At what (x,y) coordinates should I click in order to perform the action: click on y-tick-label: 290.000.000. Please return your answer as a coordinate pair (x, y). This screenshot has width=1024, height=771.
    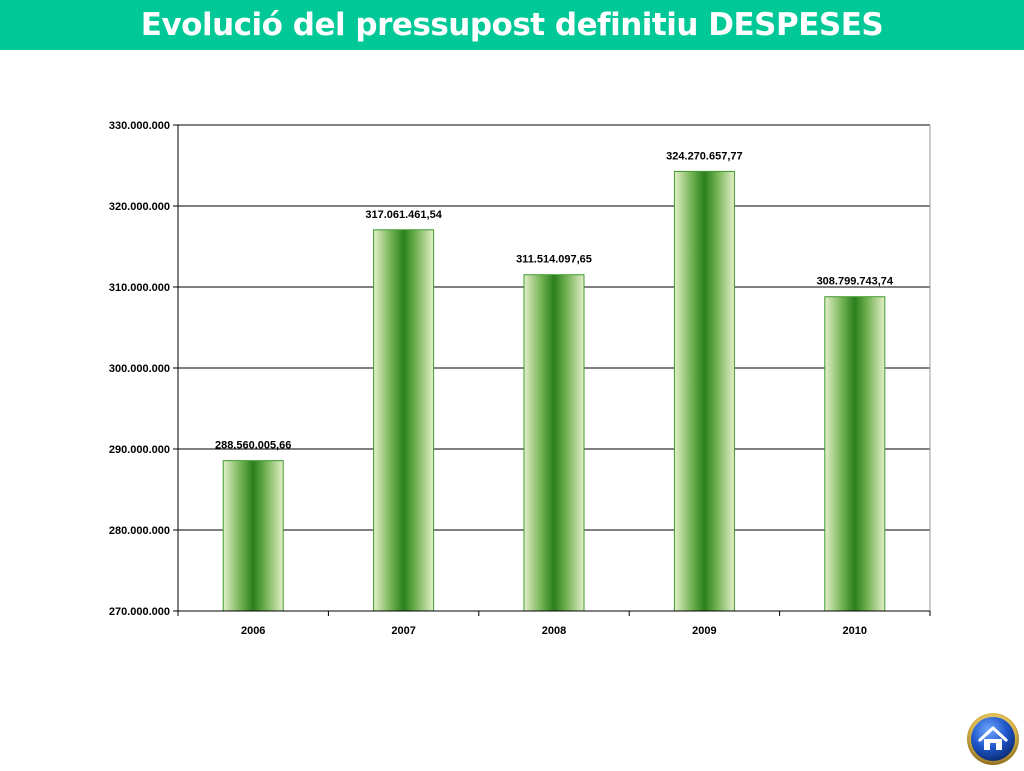
    Looking at the image, I should click on (139, 450).